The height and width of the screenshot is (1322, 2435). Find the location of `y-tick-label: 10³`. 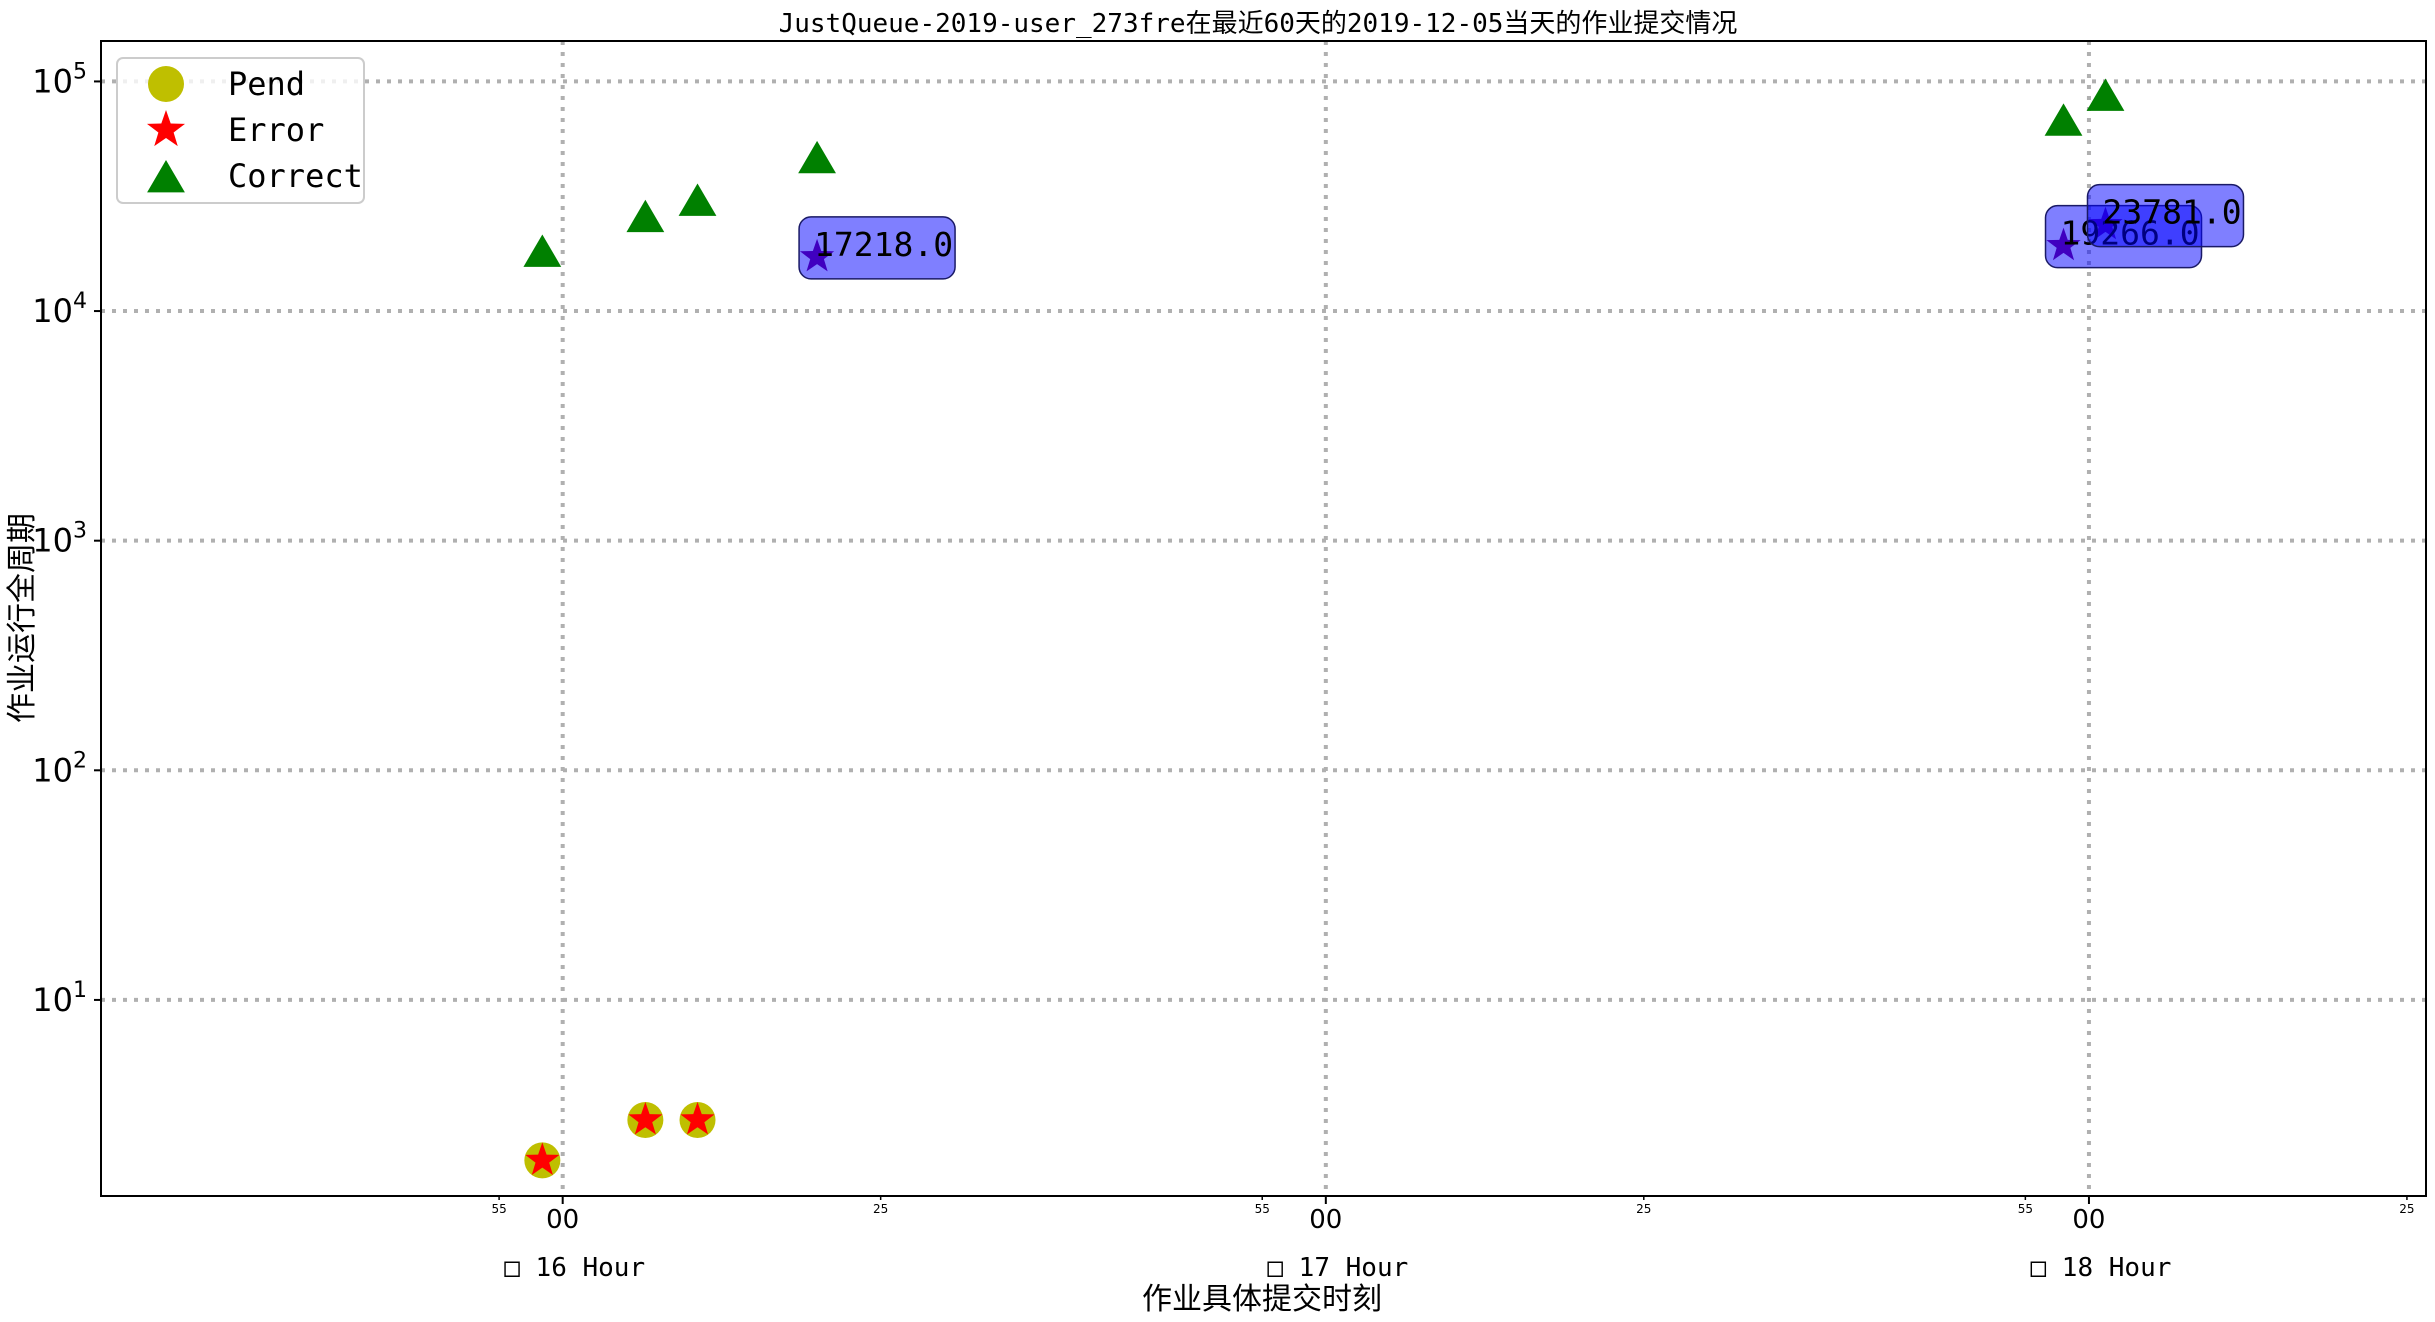

y-tick-label: 10³ is located at coordinates (59, 539).